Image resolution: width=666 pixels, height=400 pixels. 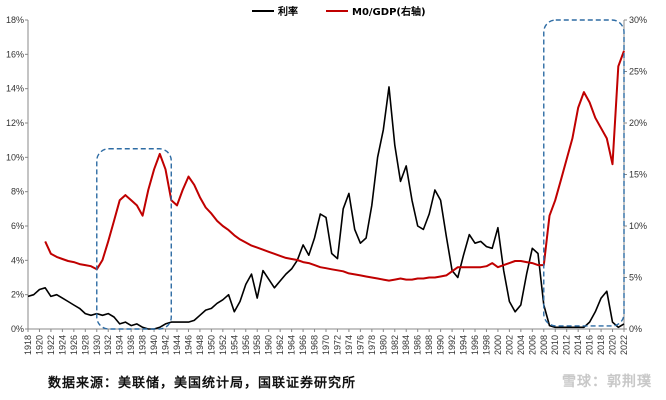 I want to click on x-tick-label: 1972, so click(x=337, y=345).